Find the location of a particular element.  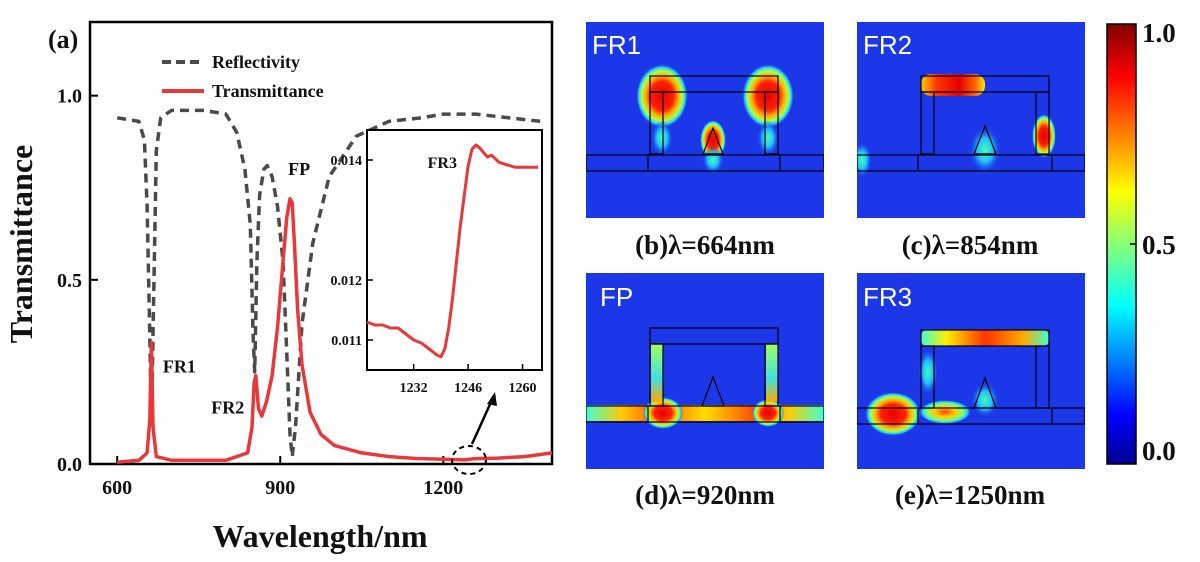

y-tick-label: 1.0 is located at coordinates (69, 97).